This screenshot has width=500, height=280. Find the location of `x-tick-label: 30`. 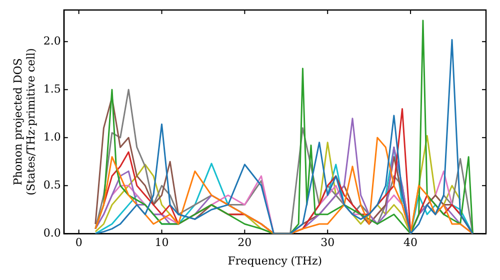

x-tick-label: 30 is located at coordinates (327, 243).